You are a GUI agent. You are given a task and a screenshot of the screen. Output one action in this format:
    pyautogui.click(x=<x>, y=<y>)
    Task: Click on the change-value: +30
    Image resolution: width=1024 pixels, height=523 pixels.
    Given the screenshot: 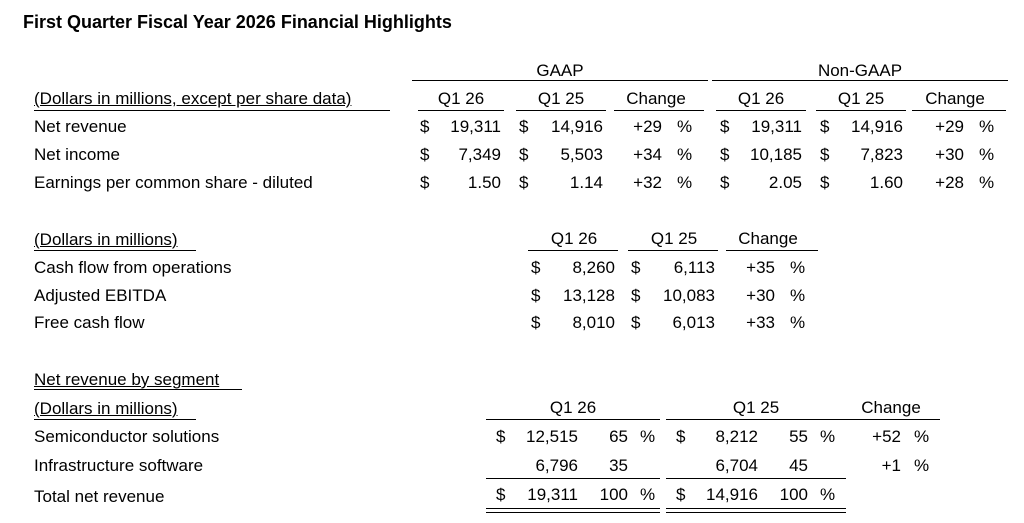 What is the action you would take?
    pyautogui.click(x=760, y=295)
    